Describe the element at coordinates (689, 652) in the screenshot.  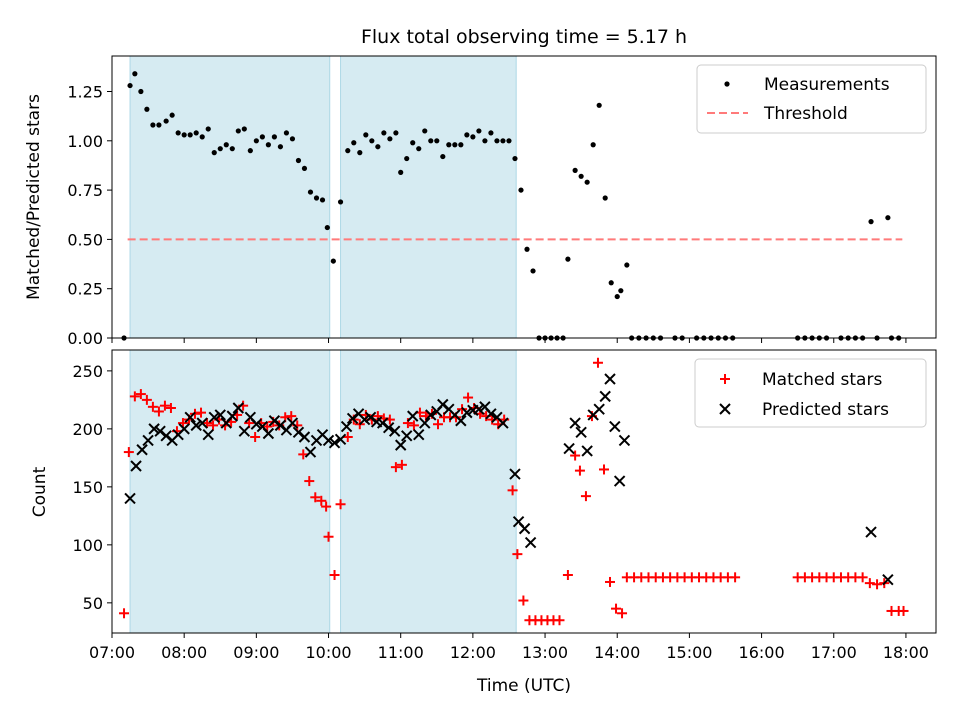
I see `x-tick-label: 15:00` at that location.